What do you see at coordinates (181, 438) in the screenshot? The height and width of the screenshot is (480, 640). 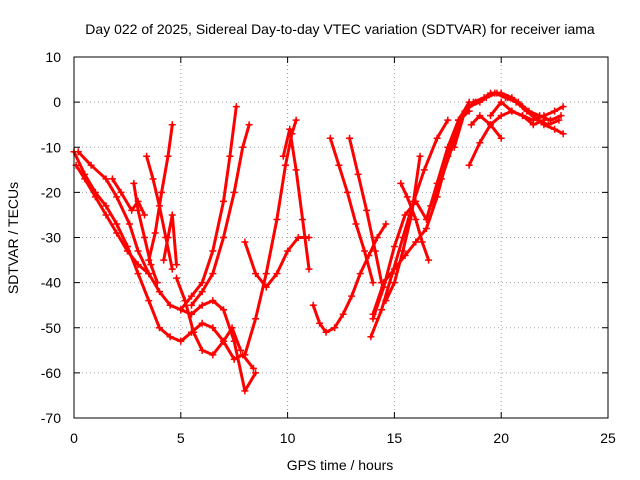 I see `x-tick-label: 5` at bounding box center [181, 438].